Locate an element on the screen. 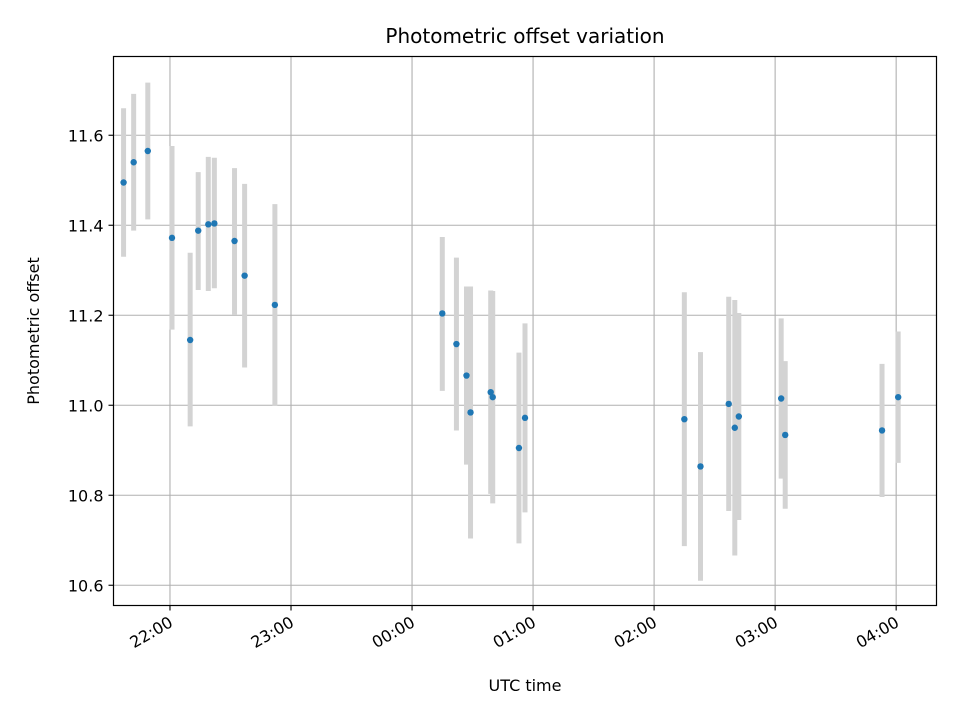 This screenshot has width=960, height=720. chart-title: Photometric offset variation is located at coordinates (524, 36).